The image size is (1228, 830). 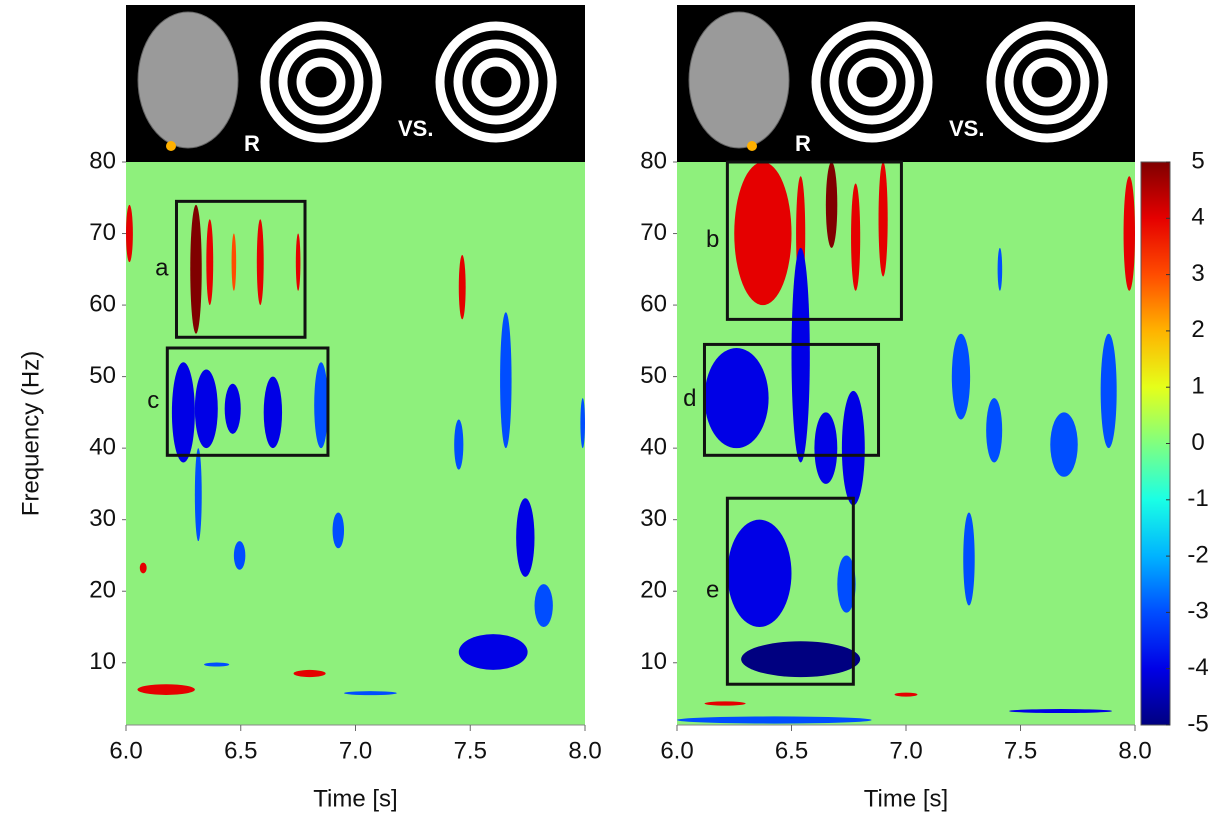 What do you see at coordinates (1197, 329) in the screenshot?
I see `colorbar-tick-label: 2` at bounding box center [1197, 329].